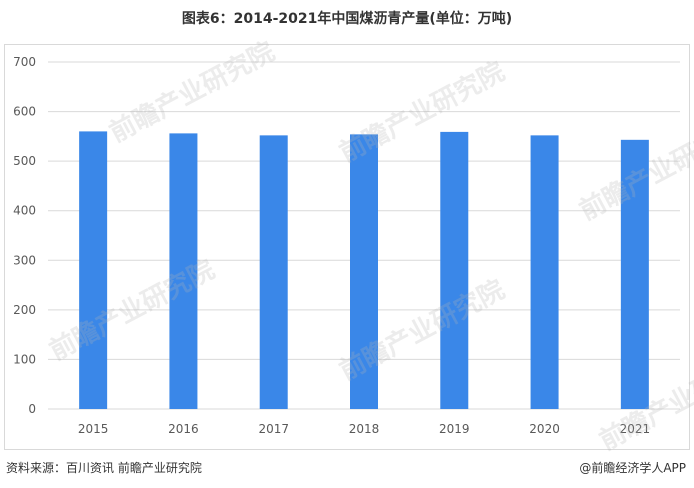  I want to click on y-tick-label: 700, so click(24, 62).